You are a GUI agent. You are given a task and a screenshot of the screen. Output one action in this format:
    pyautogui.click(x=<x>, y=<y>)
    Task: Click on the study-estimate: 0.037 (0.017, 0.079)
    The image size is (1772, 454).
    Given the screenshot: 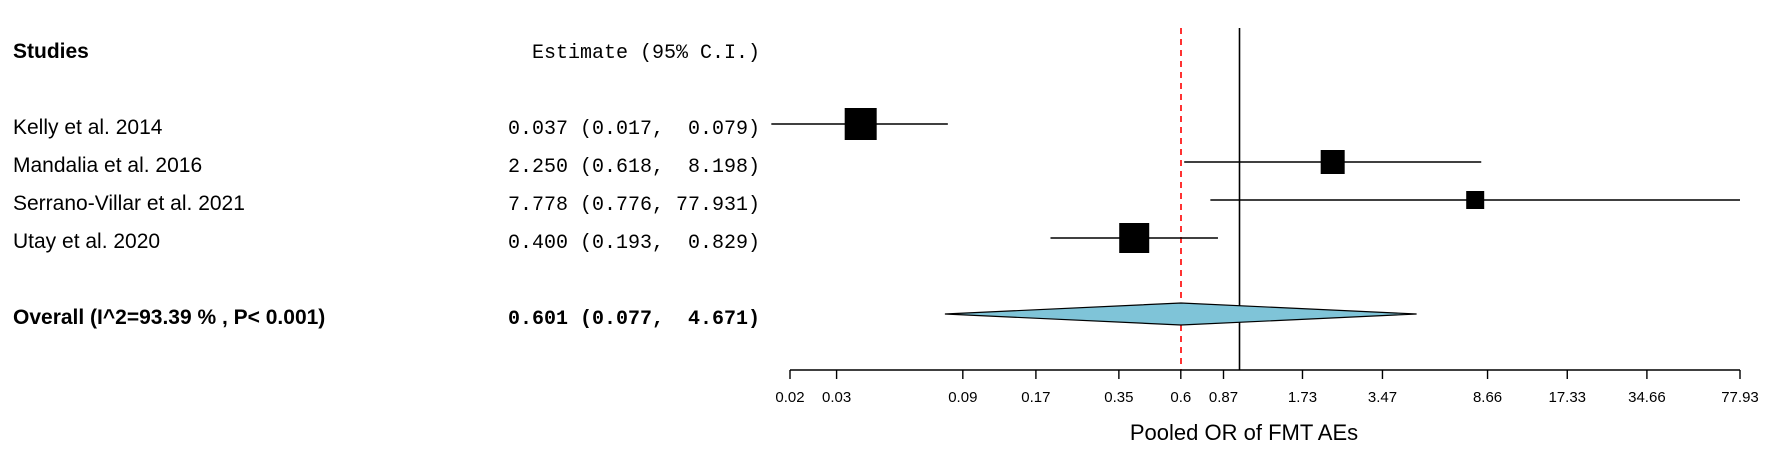 What is the action you would take?
    pyautogui.click(x=634, y=129)
    